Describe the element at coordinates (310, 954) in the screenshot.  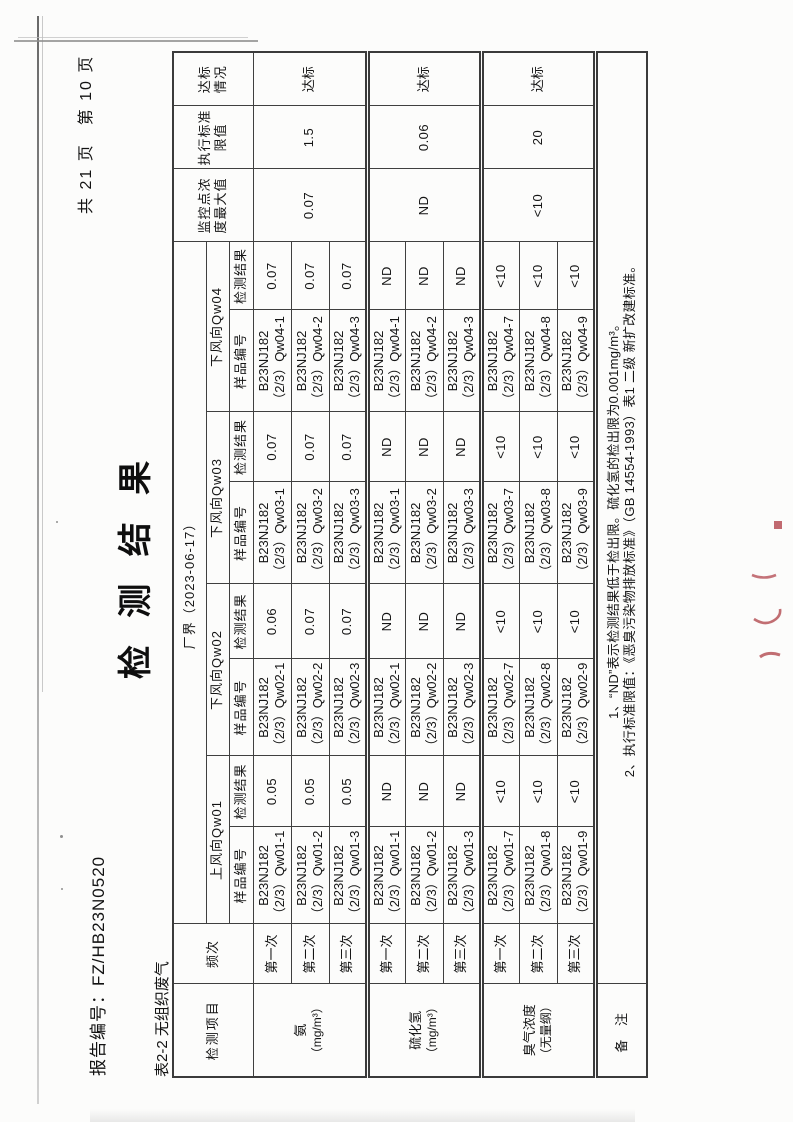
I see `frequency-cell: 第二次` at that location.